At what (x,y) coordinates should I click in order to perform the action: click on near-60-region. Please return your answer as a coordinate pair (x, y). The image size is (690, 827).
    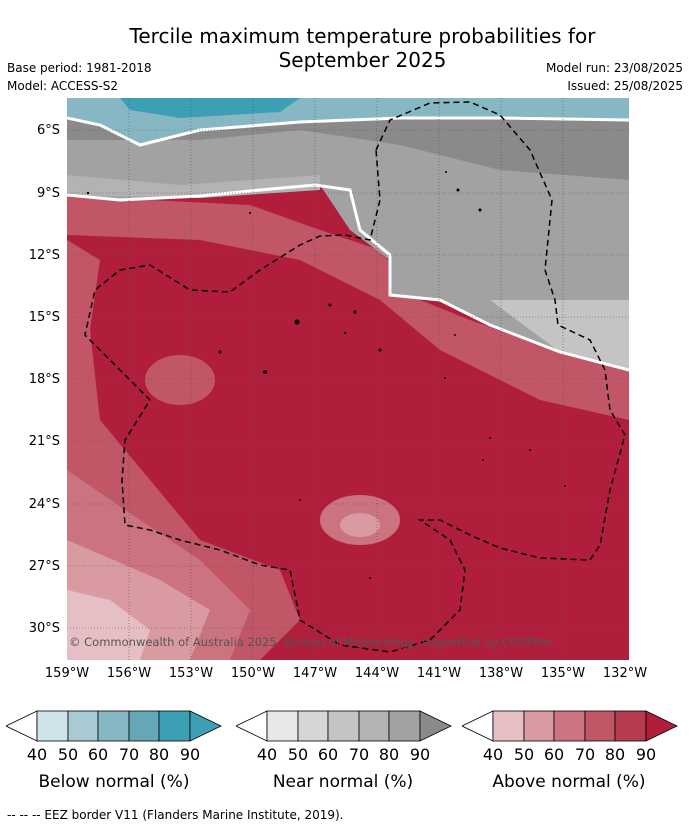
    Looking at the image, I should click on (559, 335).